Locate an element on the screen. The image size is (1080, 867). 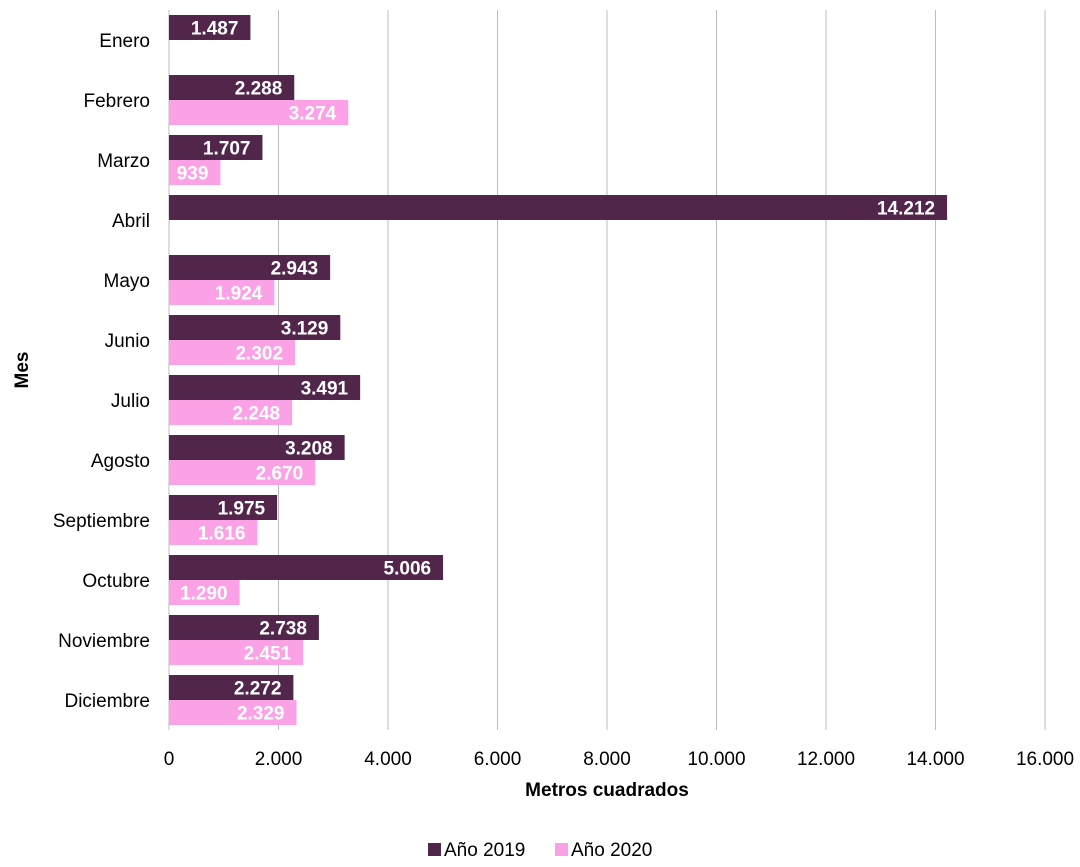
y-axis-title: Mes is located at coordinates (22, 370).